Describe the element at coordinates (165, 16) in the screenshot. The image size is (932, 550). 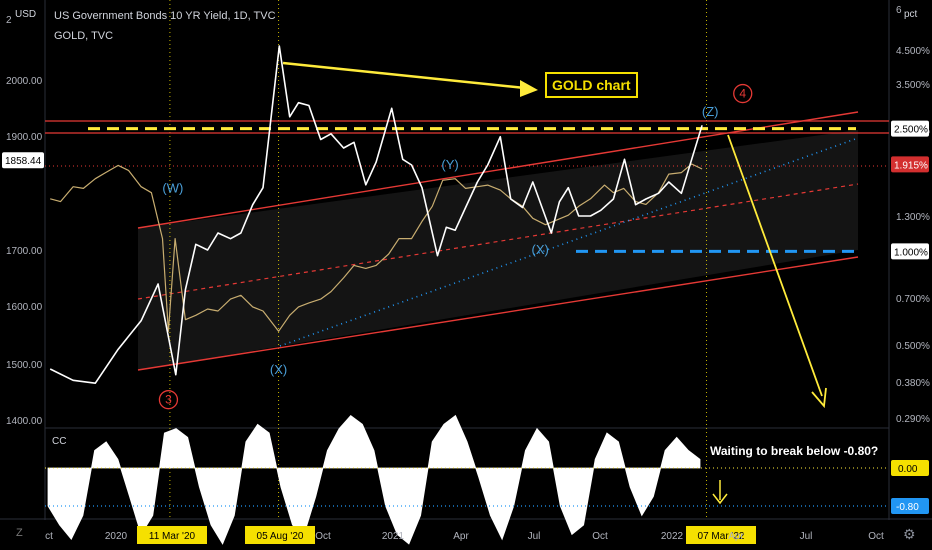
I see `symbol-title: US Government Bonds 10 YR Yield, 1D, TVC` at that location.